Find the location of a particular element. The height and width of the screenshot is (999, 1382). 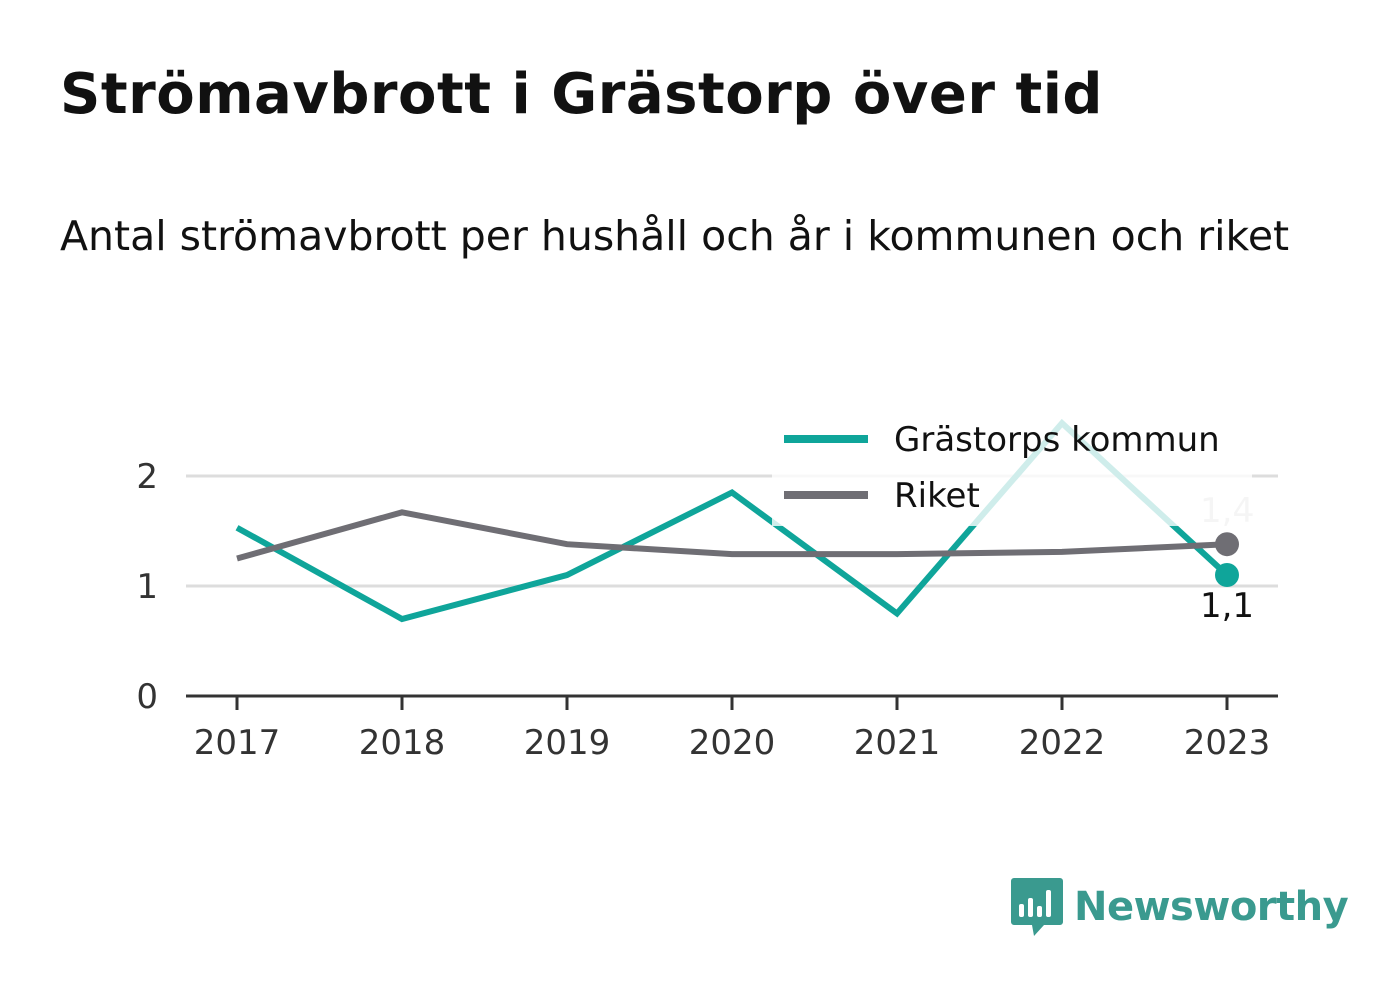

x-tick-label: 2019 is located at coordinates (567, 743).